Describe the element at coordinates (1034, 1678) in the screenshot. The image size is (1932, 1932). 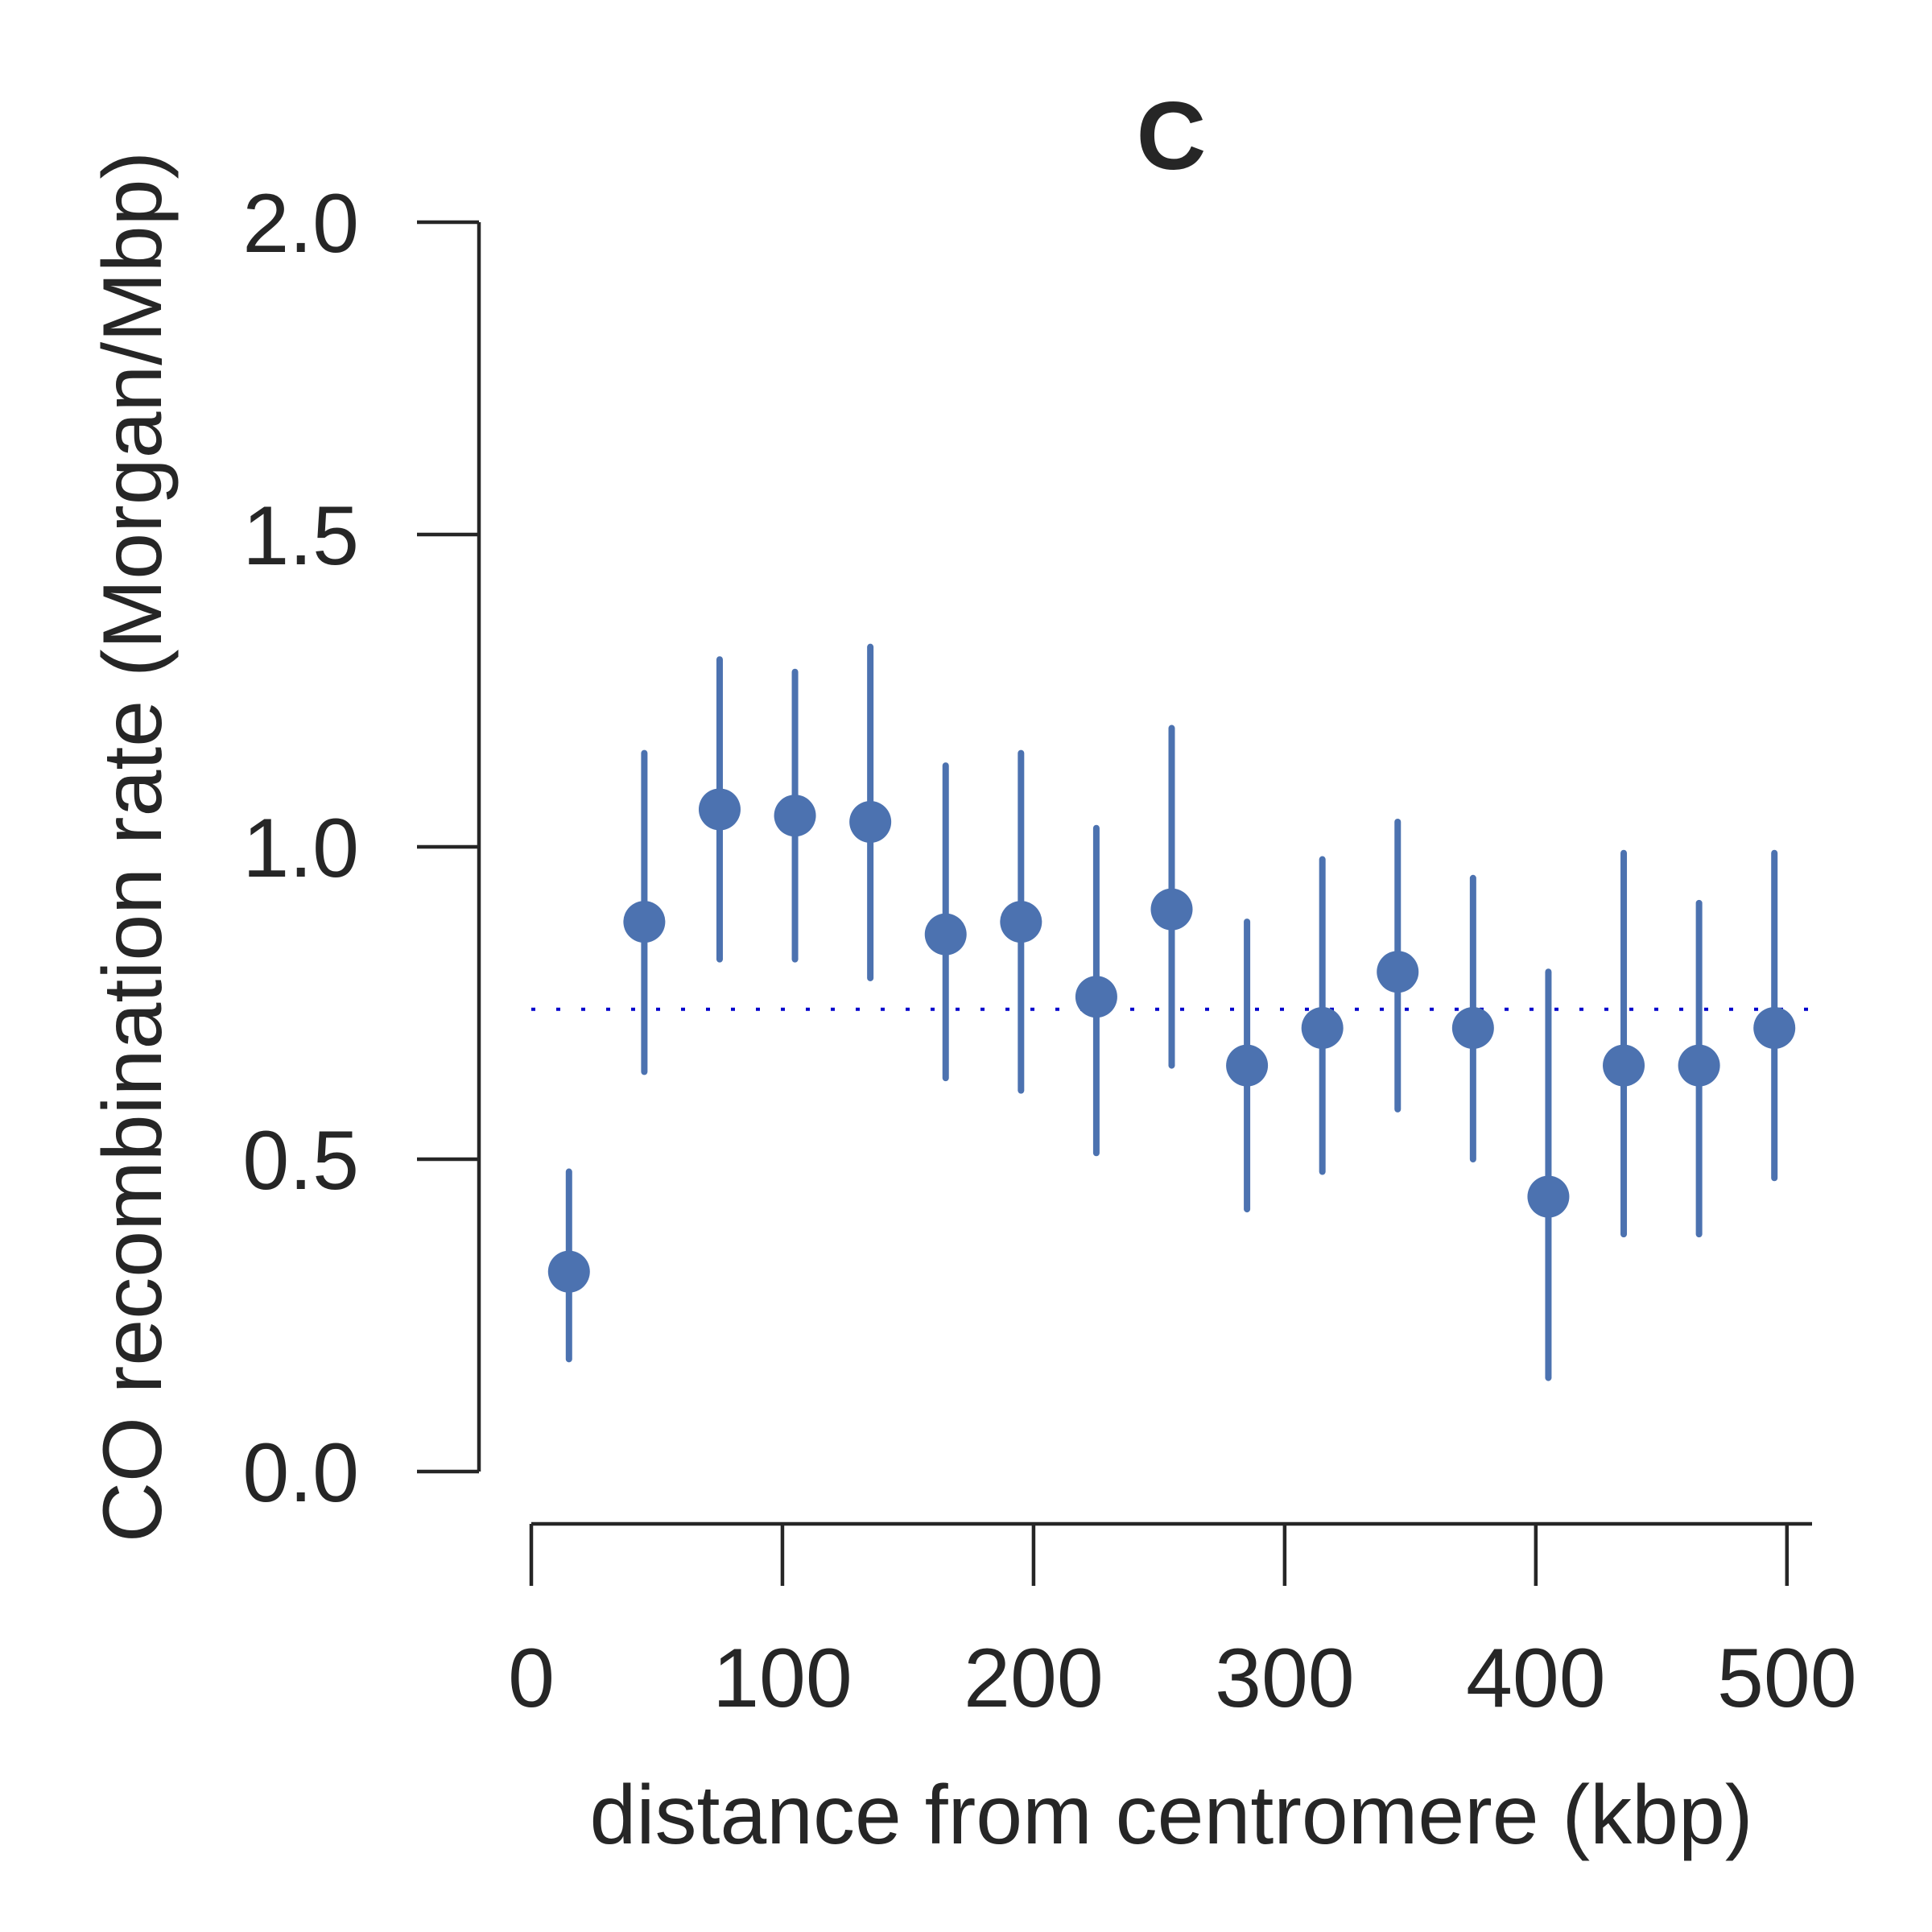
I see `x-tick-label: 200` at that location.